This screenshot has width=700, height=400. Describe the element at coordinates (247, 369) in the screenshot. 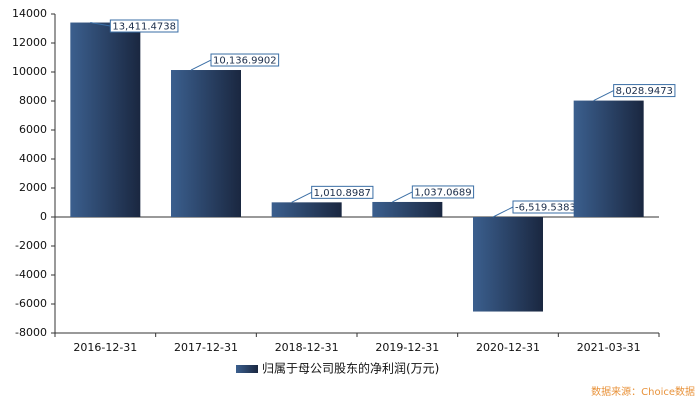

I see `legend-swatch` at that location.